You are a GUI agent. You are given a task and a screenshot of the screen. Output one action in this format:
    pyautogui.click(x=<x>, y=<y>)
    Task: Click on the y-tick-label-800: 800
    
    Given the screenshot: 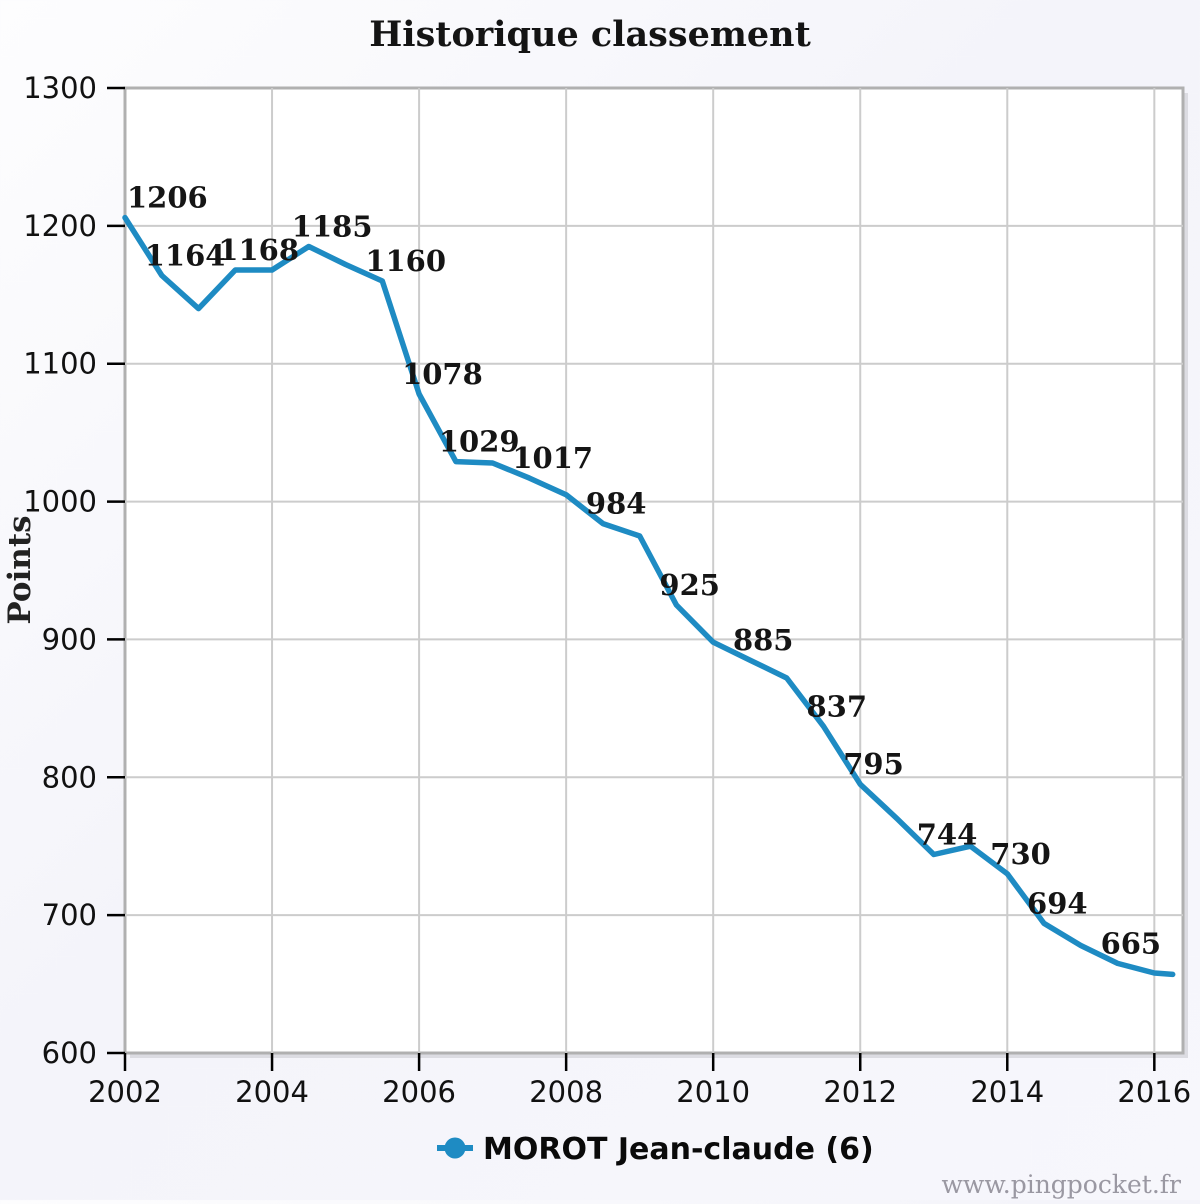 What is the action you would take?
    pyautogui.click(x=69, y=777)
    